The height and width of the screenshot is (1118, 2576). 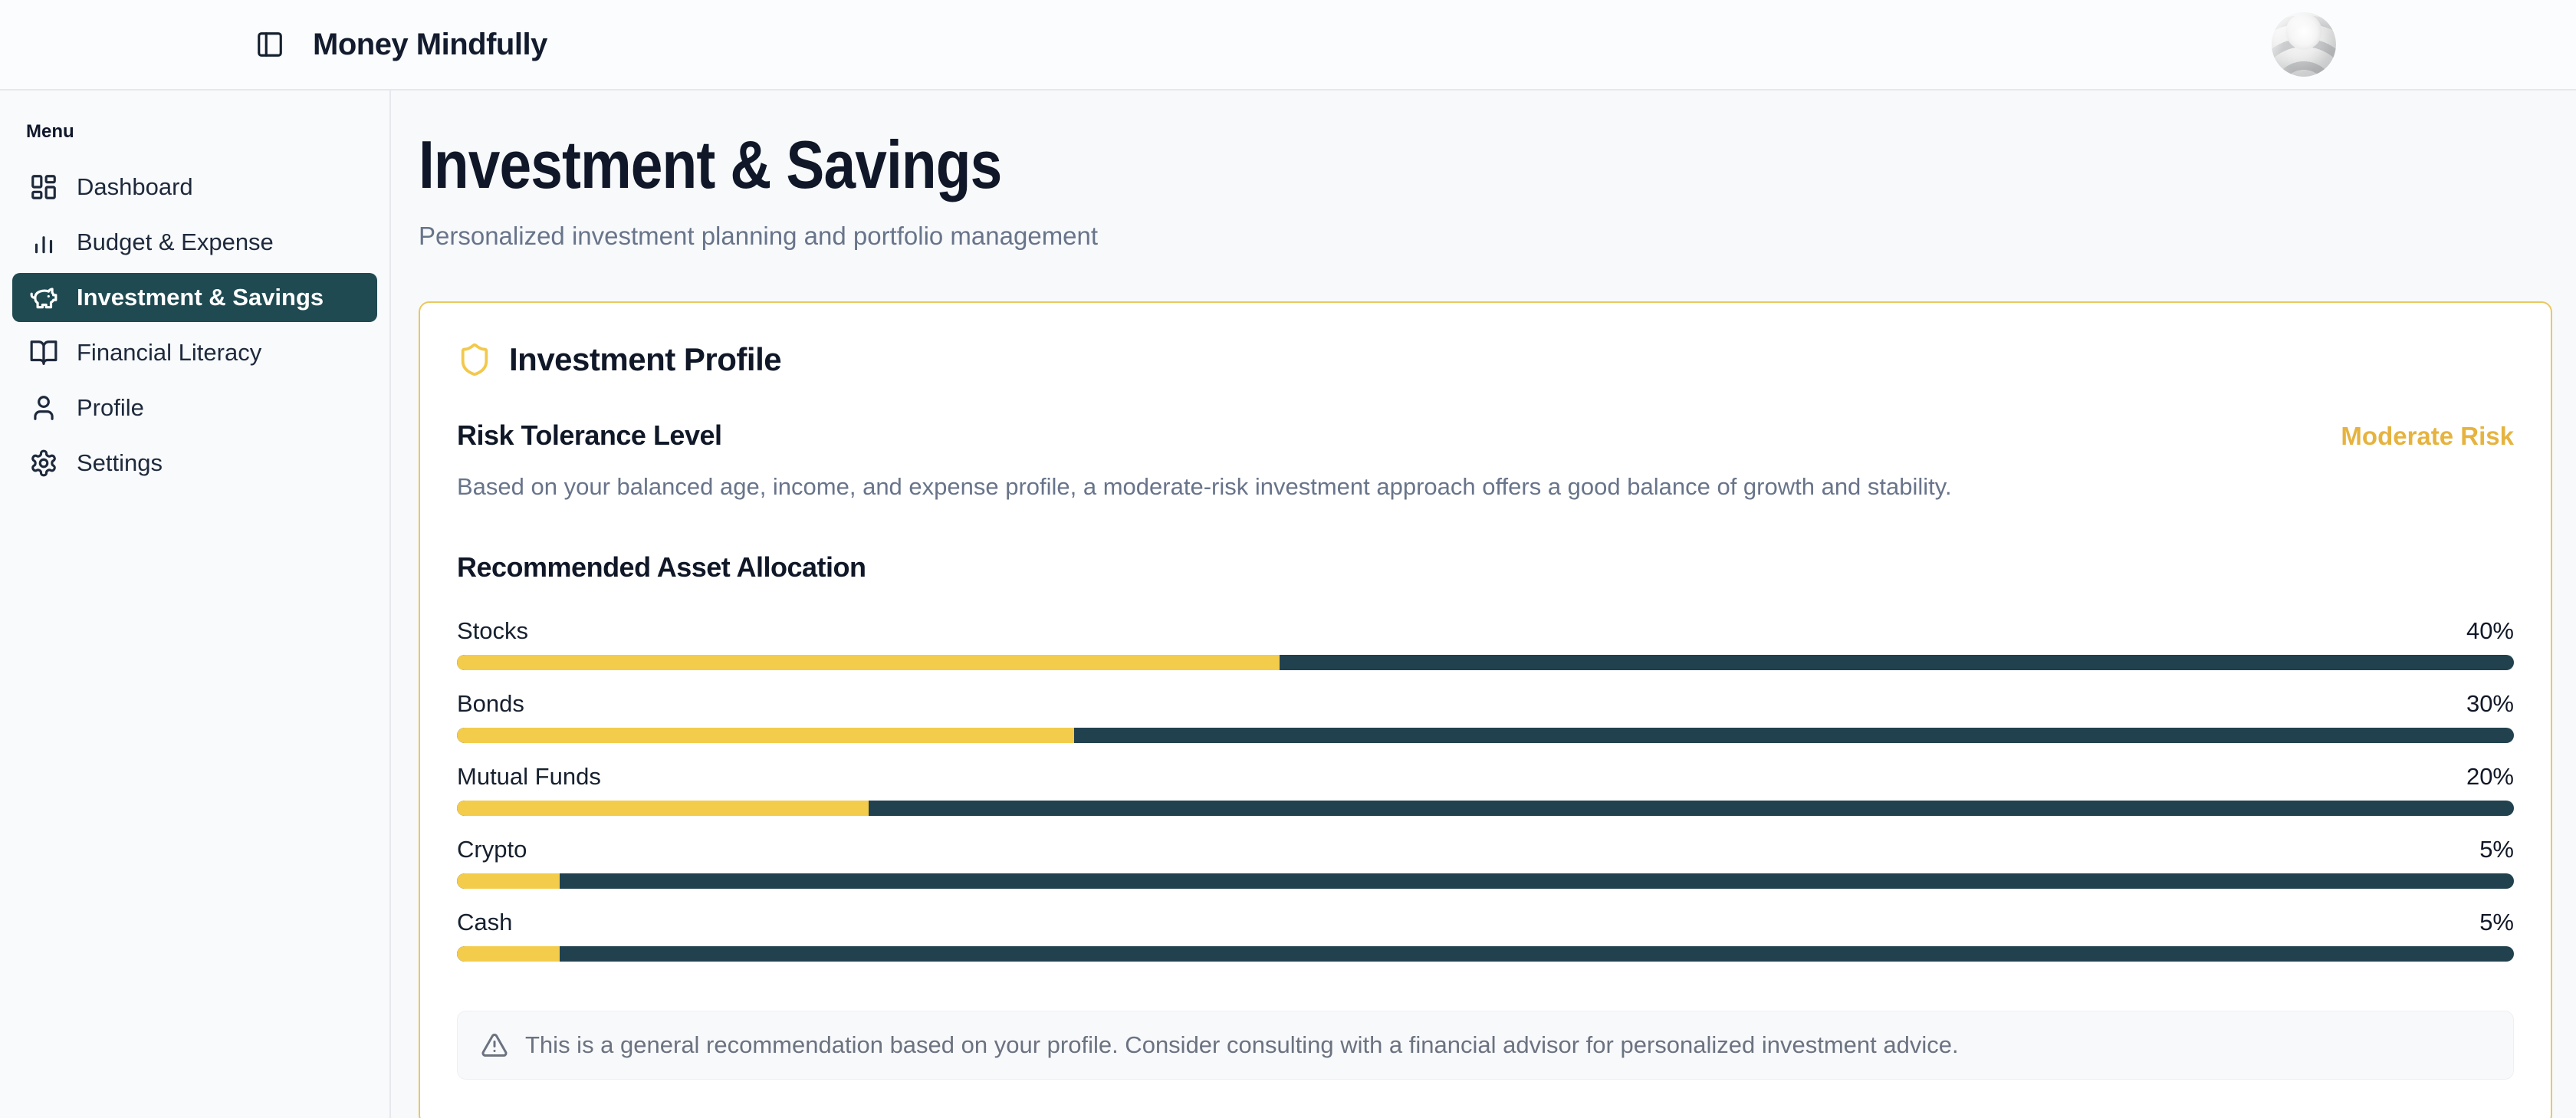 I want to click on sidebar-item-financial-literacy: Financial Literacy, so click(x=195, y=353).